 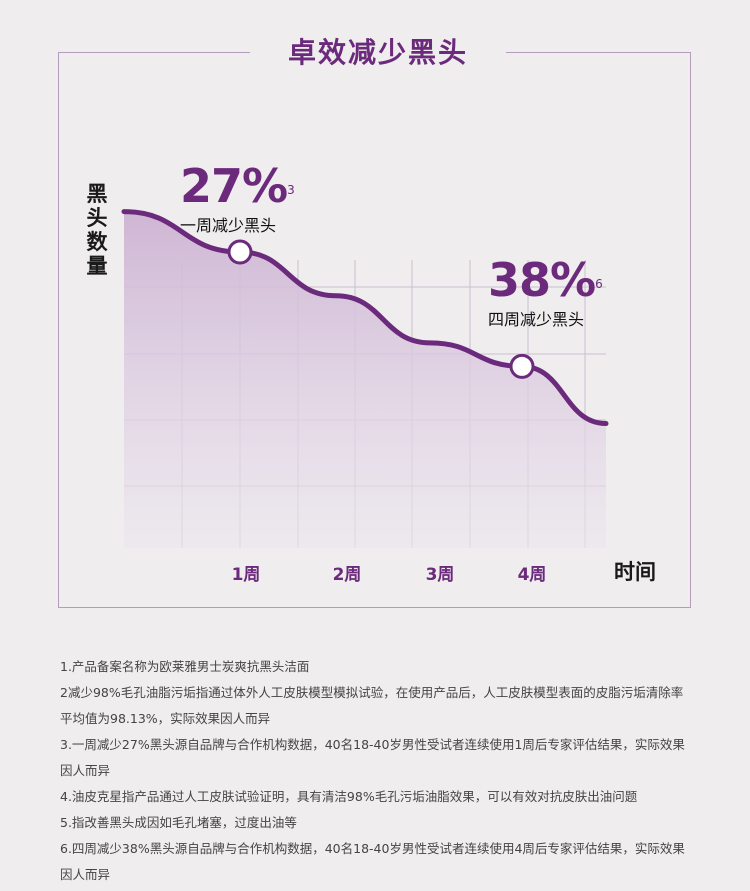 What do you see at coordinates (532, 575) in the screenshot?
I see `x-tick-label: 4周` at bounding box center [532, 575].